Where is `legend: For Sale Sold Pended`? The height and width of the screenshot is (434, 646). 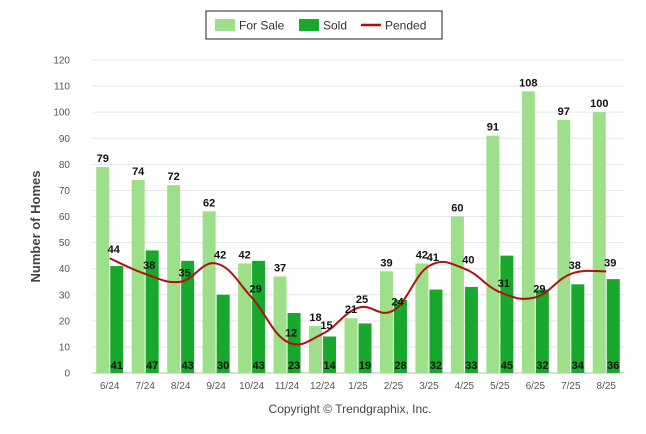 legend: For Sale Sold Pended is located at coordinates (324, 25).